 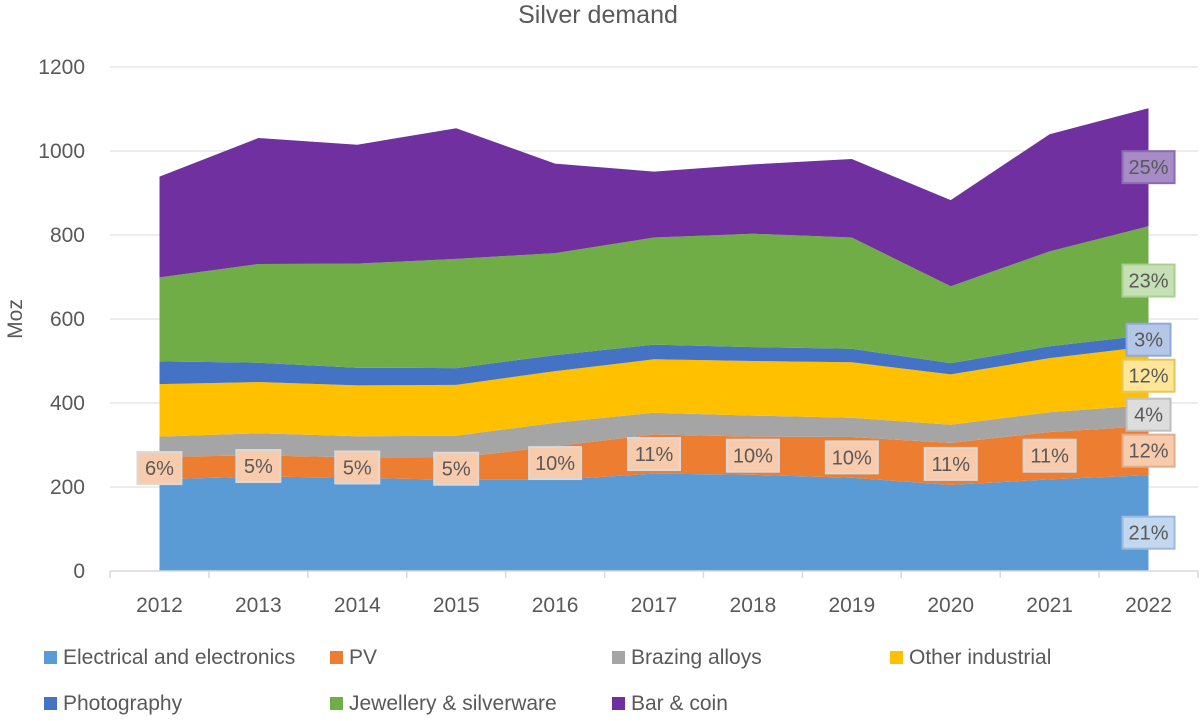 What do you see at coordinates (363, 657) in the screenshot?
I see `legend-label: PV` at bounding box center [363, 657].